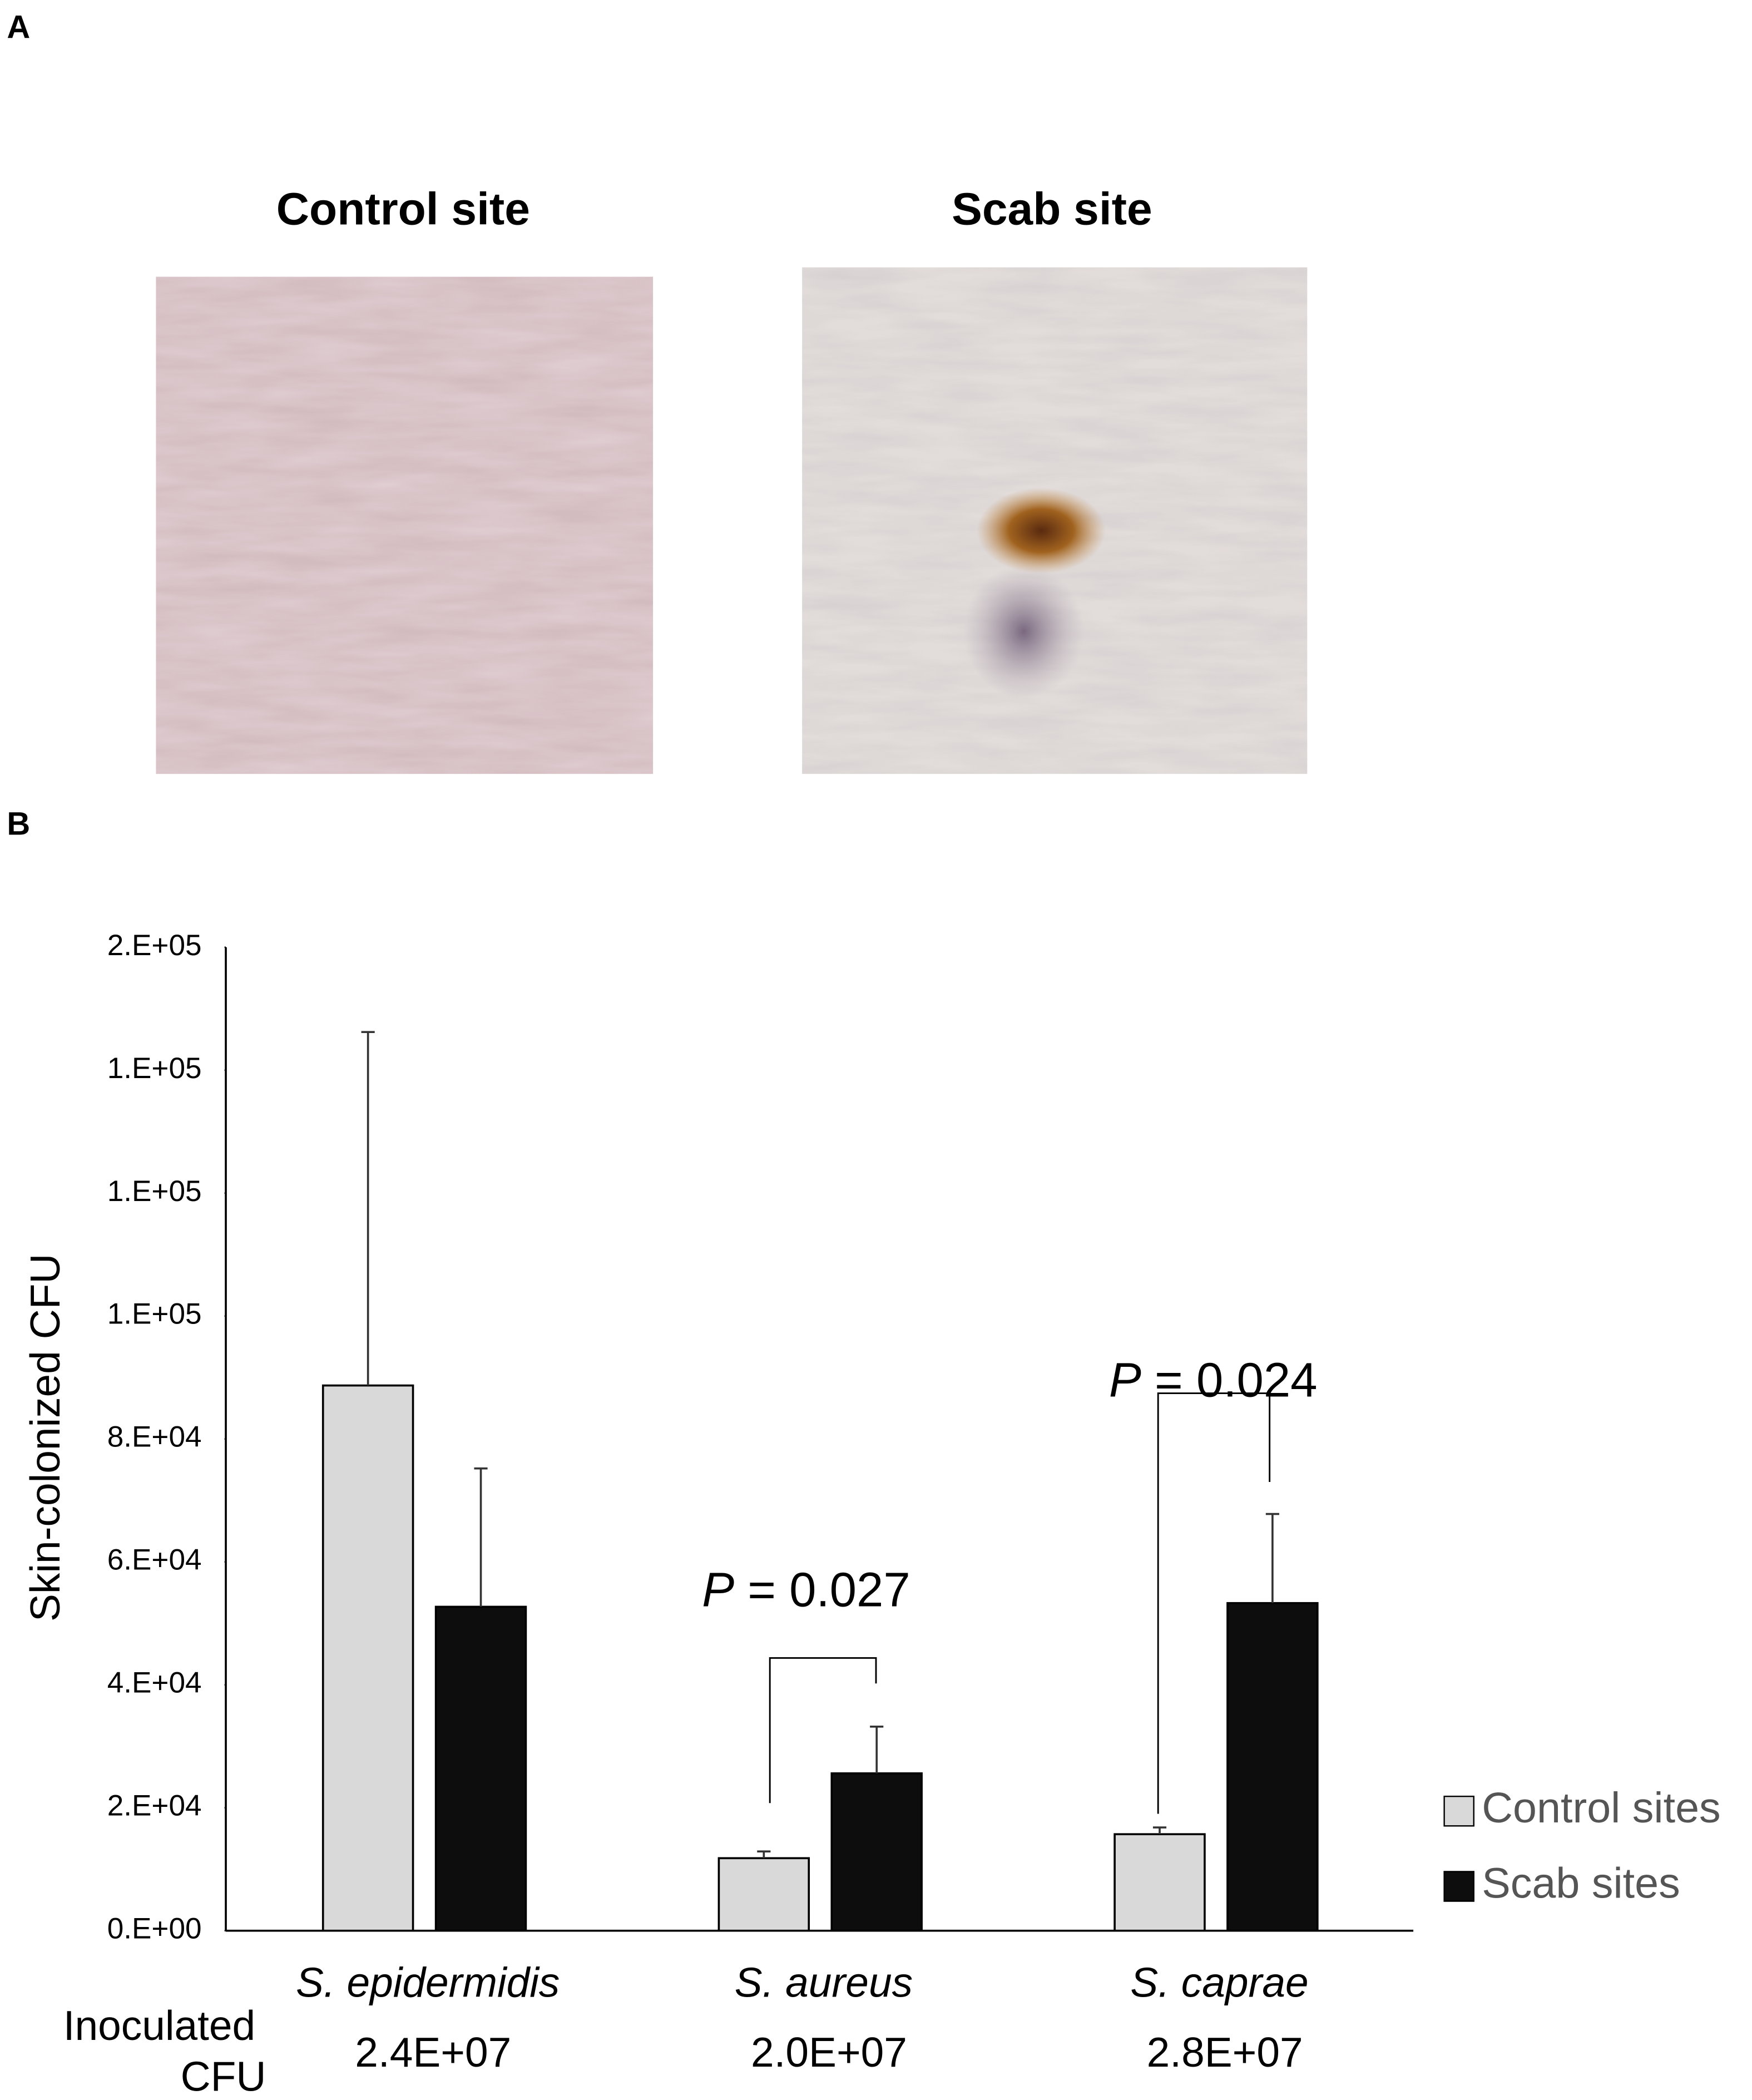 The width and height of the screenshot is (1752, 2100). Describe the element at coordinates (1581, 1883) in the screenshot. I see `legend-label: Scab sites` at that location.